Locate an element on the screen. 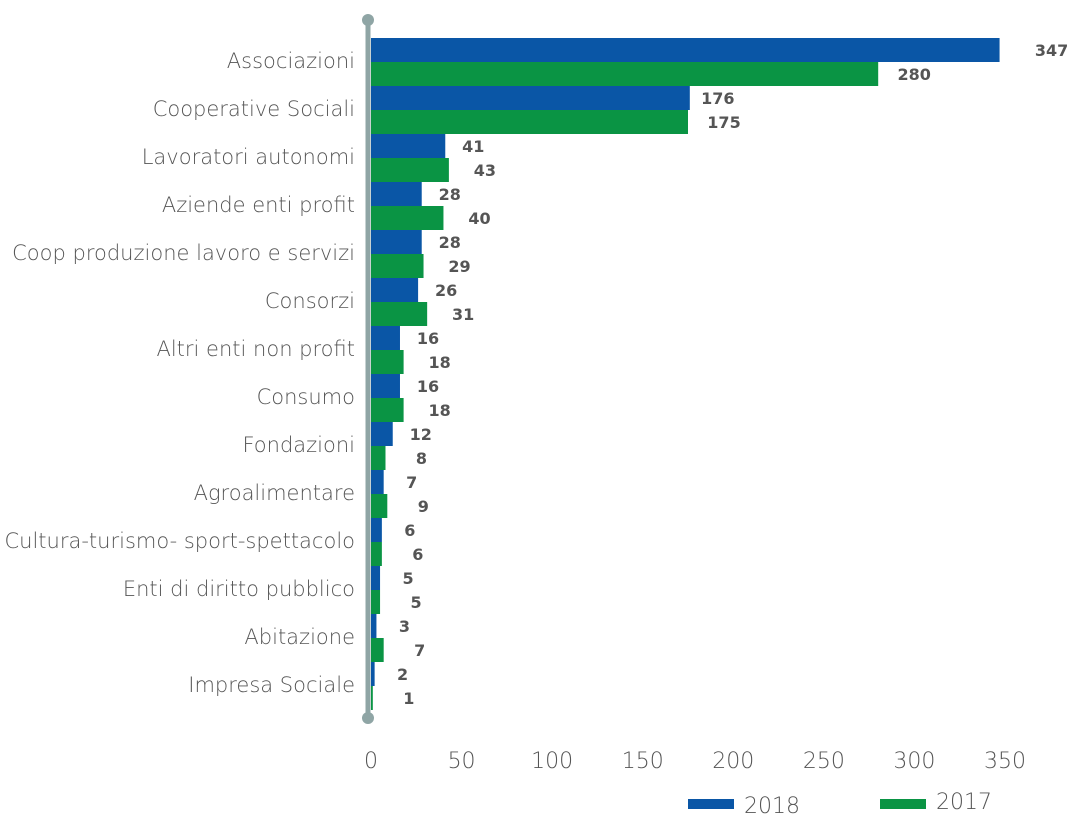 This screenshot has width=1075, height=818. value-label: 31 is located at coordinates (463, 314).